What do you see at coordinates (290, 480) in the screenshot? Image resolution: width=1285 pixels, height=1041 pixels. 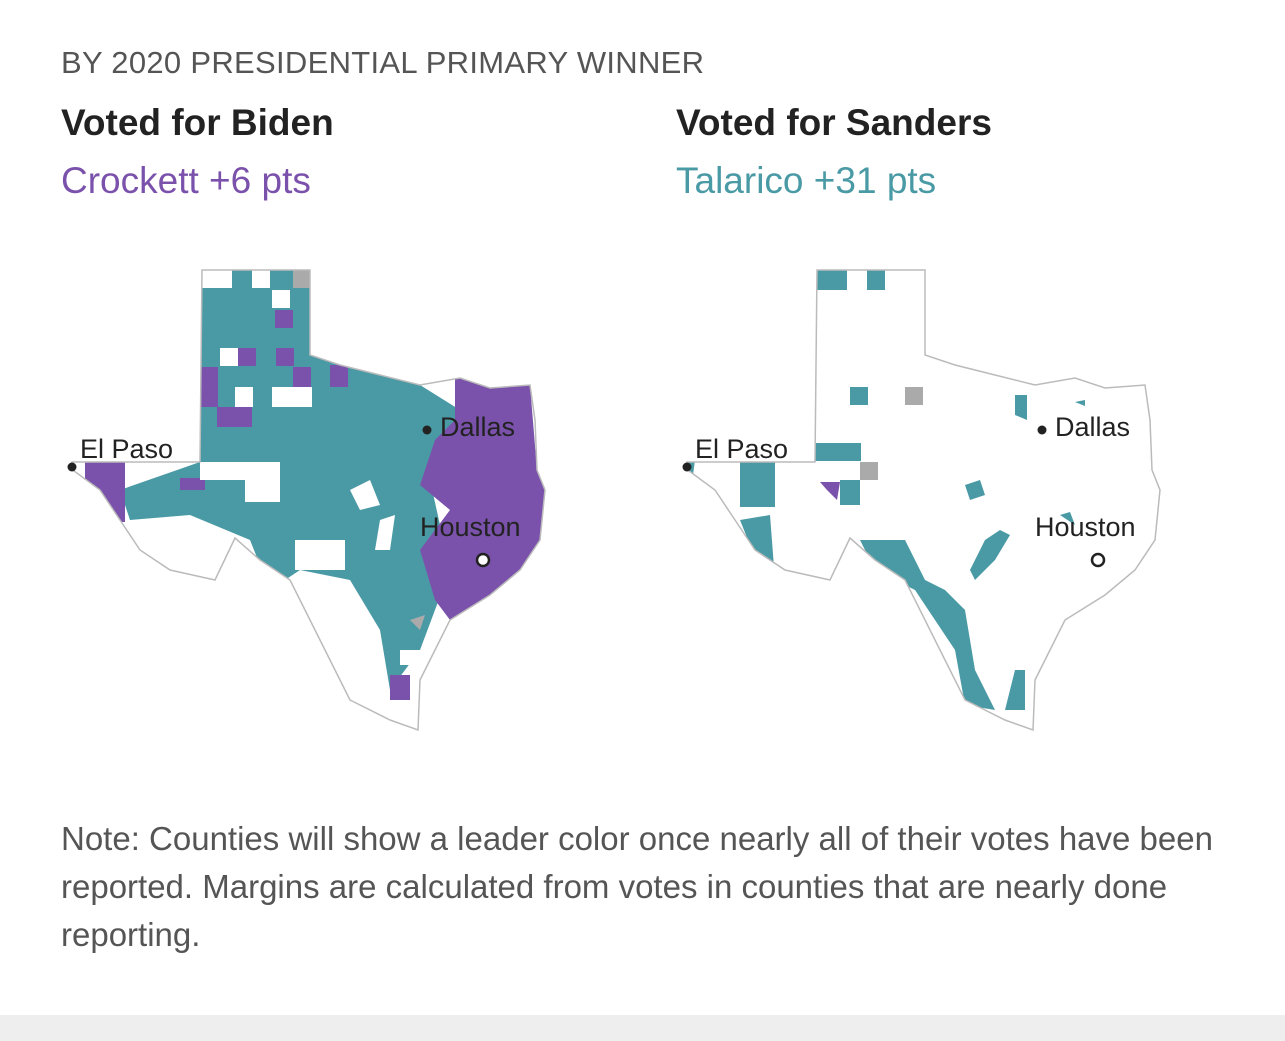 I see `teal-counties` at bounding box center [290, 480].